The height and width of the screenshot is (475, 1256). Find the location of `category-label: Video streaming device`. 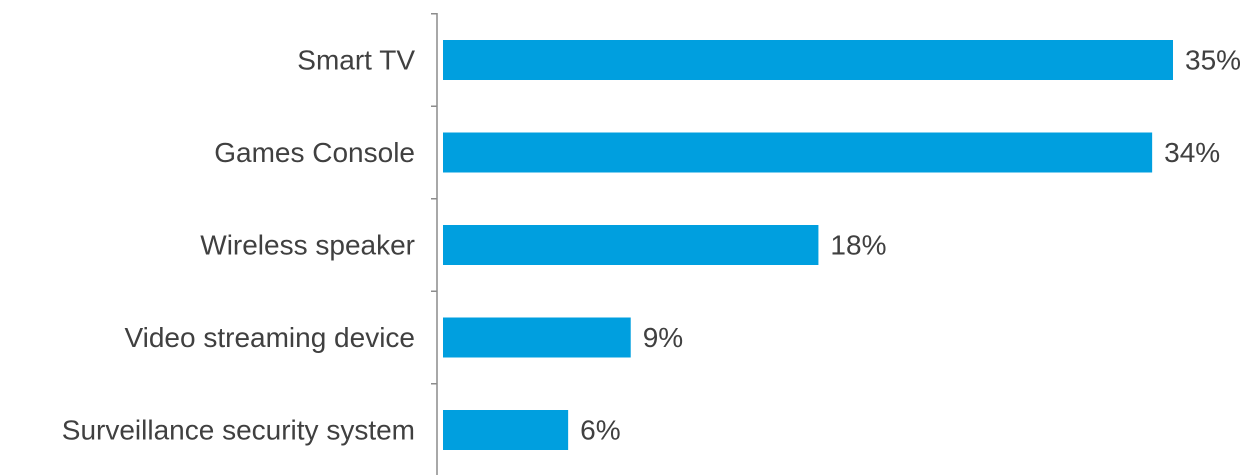

category-label: Video streaming device is located at coordinates (269, 337).